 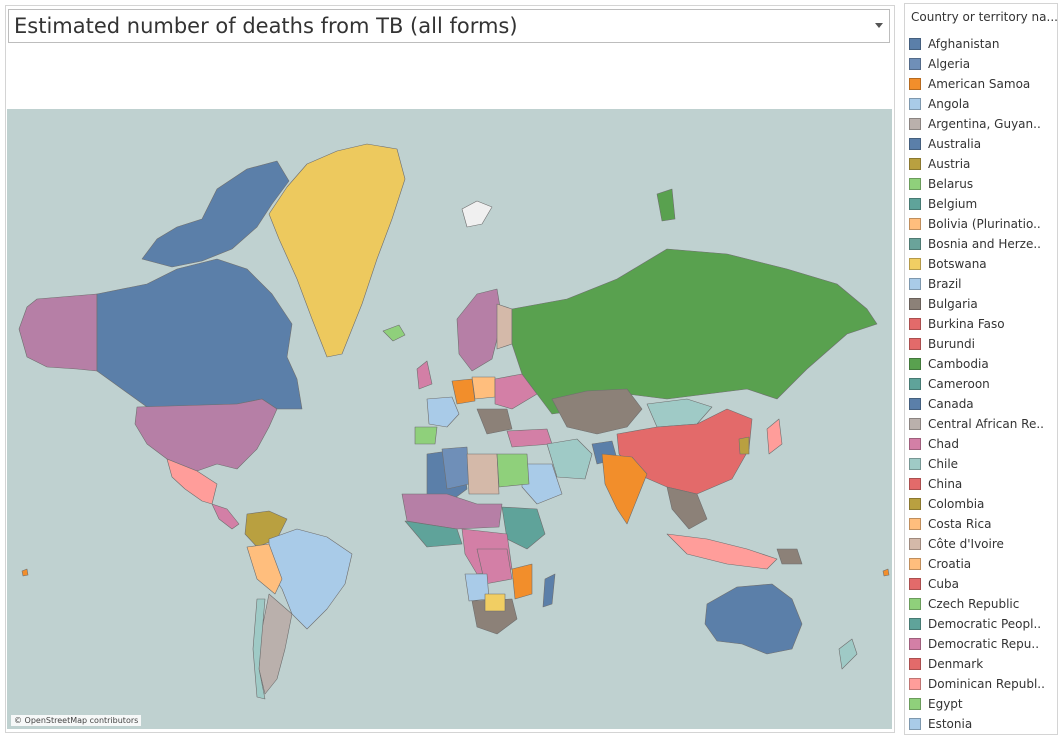 I want to click on legend-item: Central African Re.., so click(x=975, y=424).